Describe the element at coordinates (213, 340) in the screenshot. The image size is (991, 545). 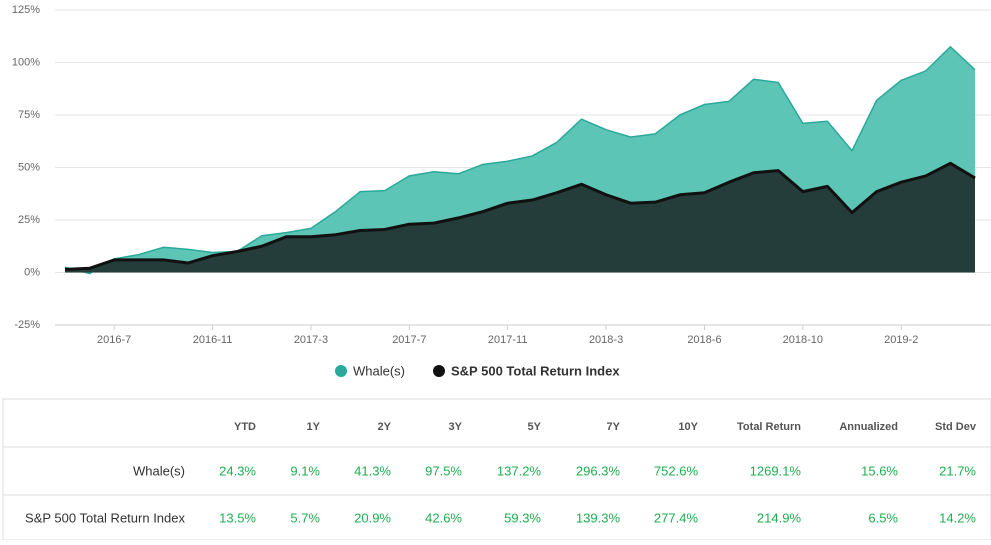
I see `x-tick-label: 2016-11` at that location.